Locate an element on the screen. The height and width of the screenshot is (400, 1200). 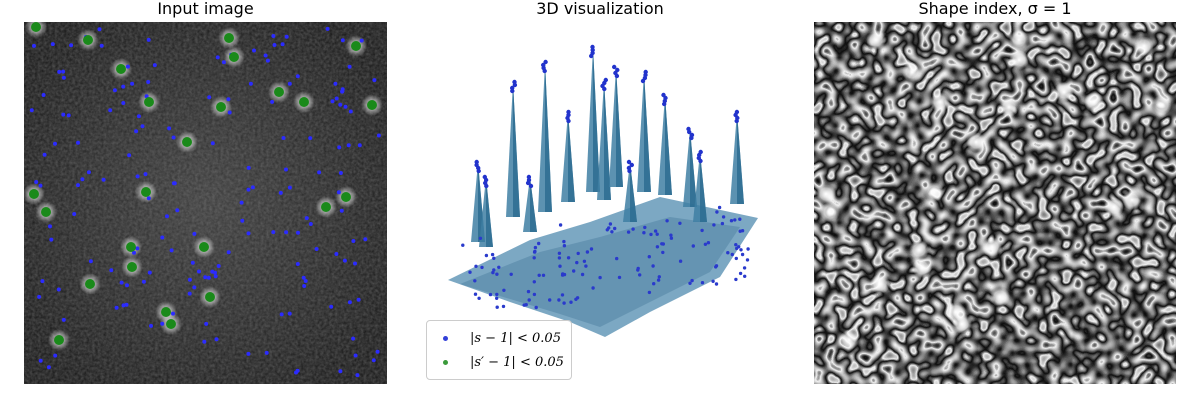
legend-marker-green is located at coordinates (445, 362).